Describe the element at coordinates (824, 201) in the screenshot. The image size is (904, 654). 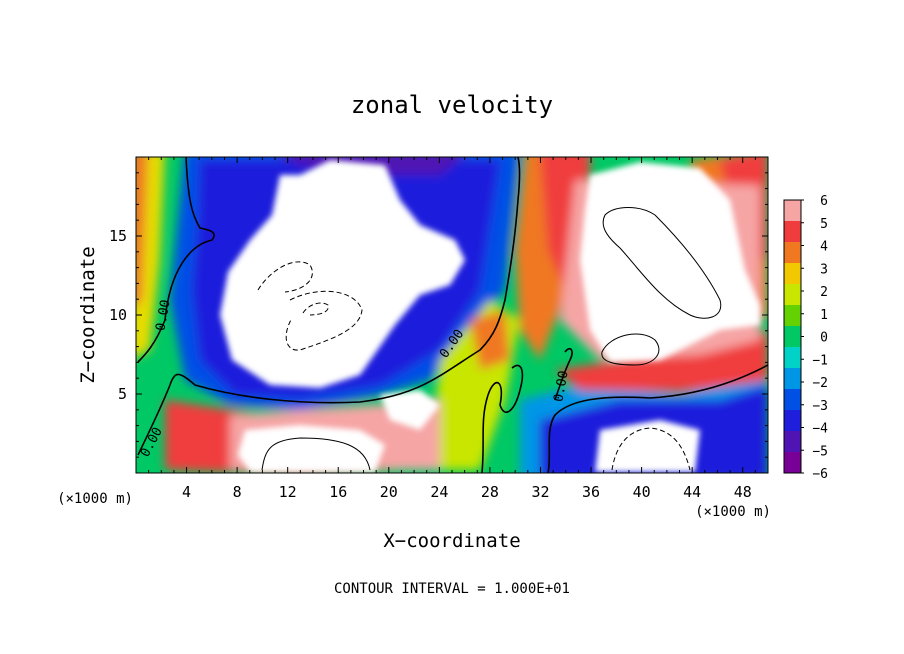
I see `colorbar-label: 6` at that location.